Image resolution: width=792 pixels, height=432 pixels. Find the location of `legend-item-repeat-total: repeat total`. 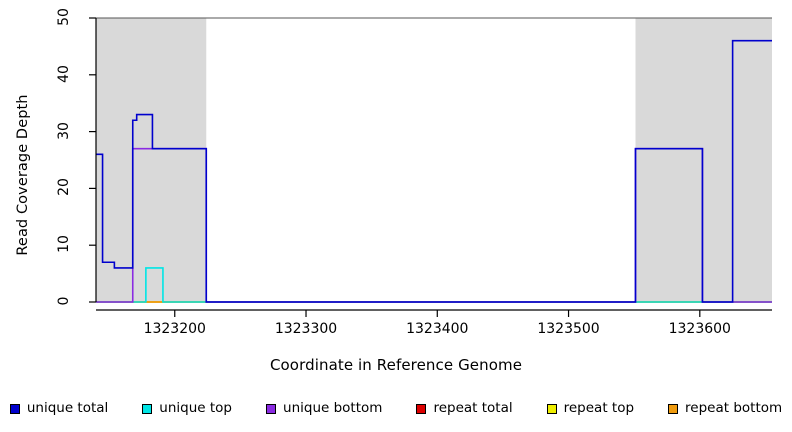

legend-item-repeat-total: repeat total is located at coordinates (464, 408).